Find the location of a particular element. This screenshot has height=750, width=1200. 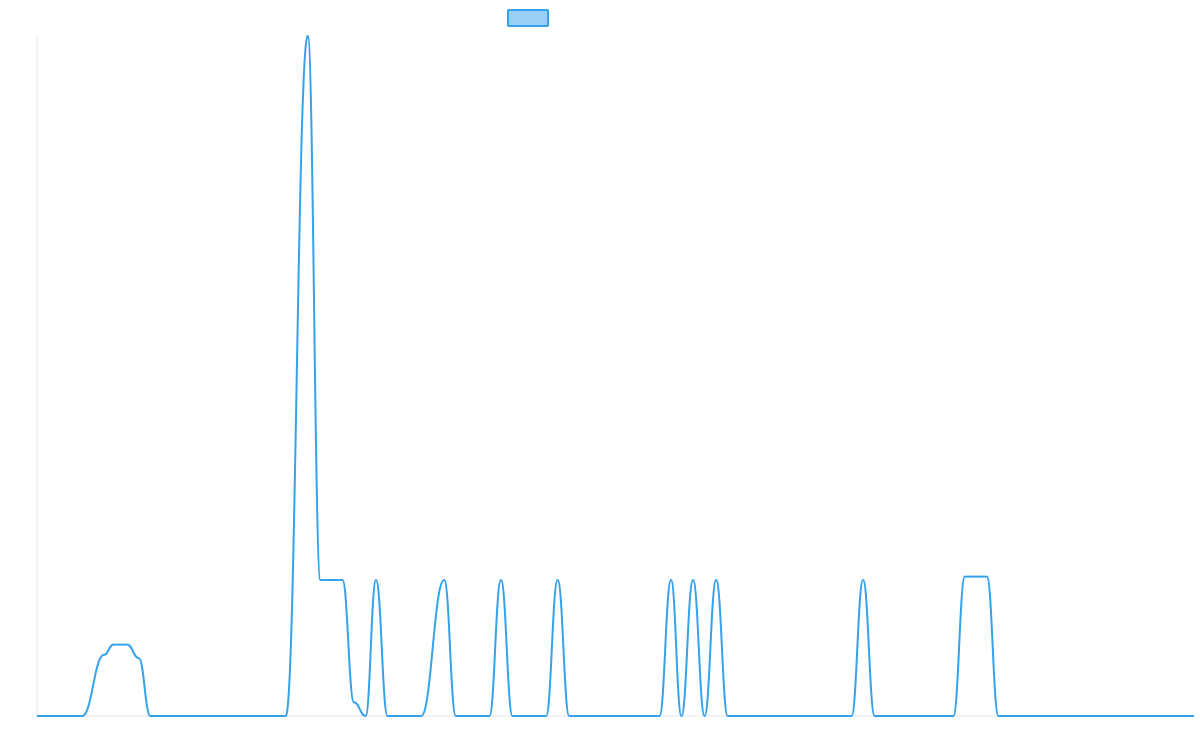

legend is located at coordinates (528, 18).